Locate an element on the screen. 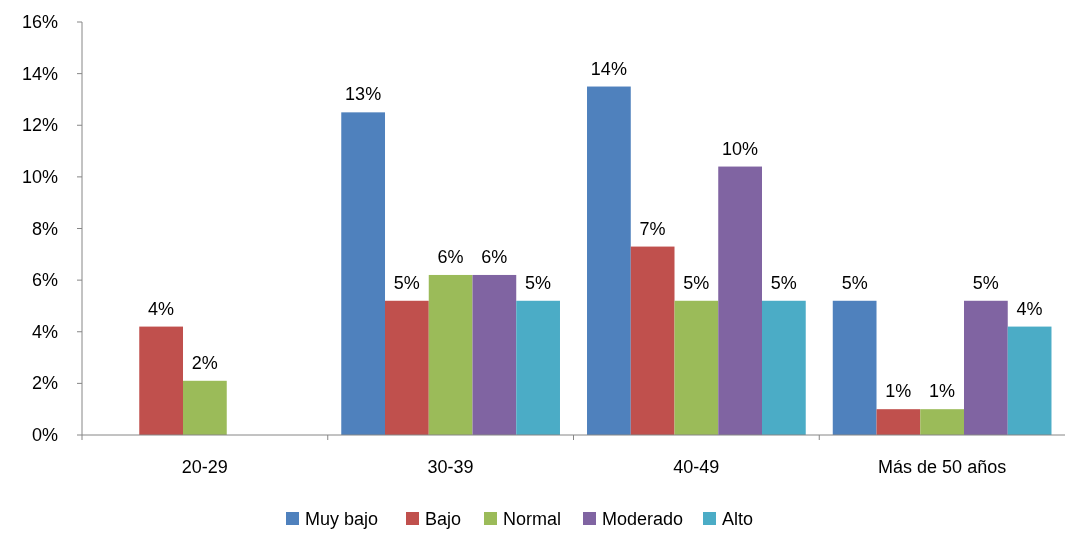 The height and width of the screenshot is (537, 1067). legend-label: Alto is located at coordinates (738, 519).